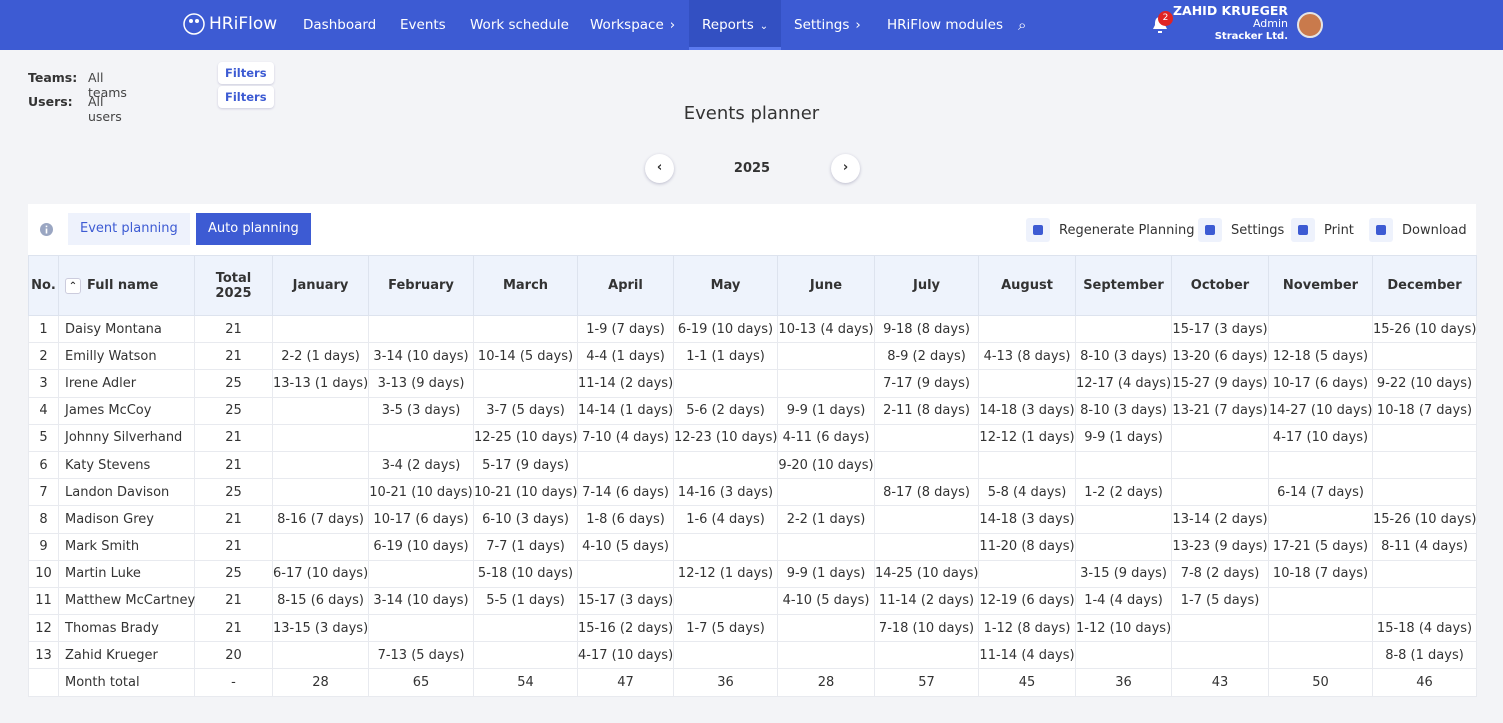 Image resolution: width=1503 pixels, height=723 pixels. I want to click on cell: 8-16 (7 days), so click(320, 519).